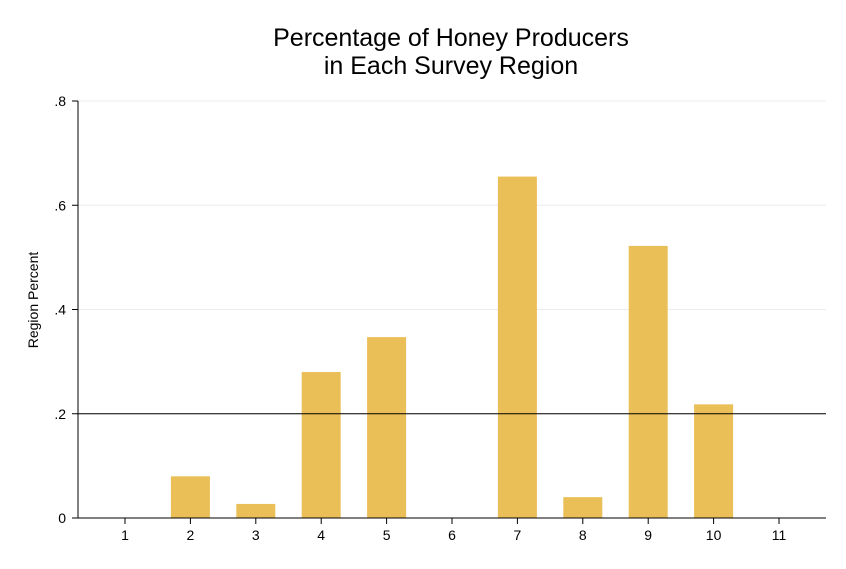 The image size is (846, 569). Describe the element at coordinates (191, 535) in the screenshot. I see `x-tick-label: 2` at that location.